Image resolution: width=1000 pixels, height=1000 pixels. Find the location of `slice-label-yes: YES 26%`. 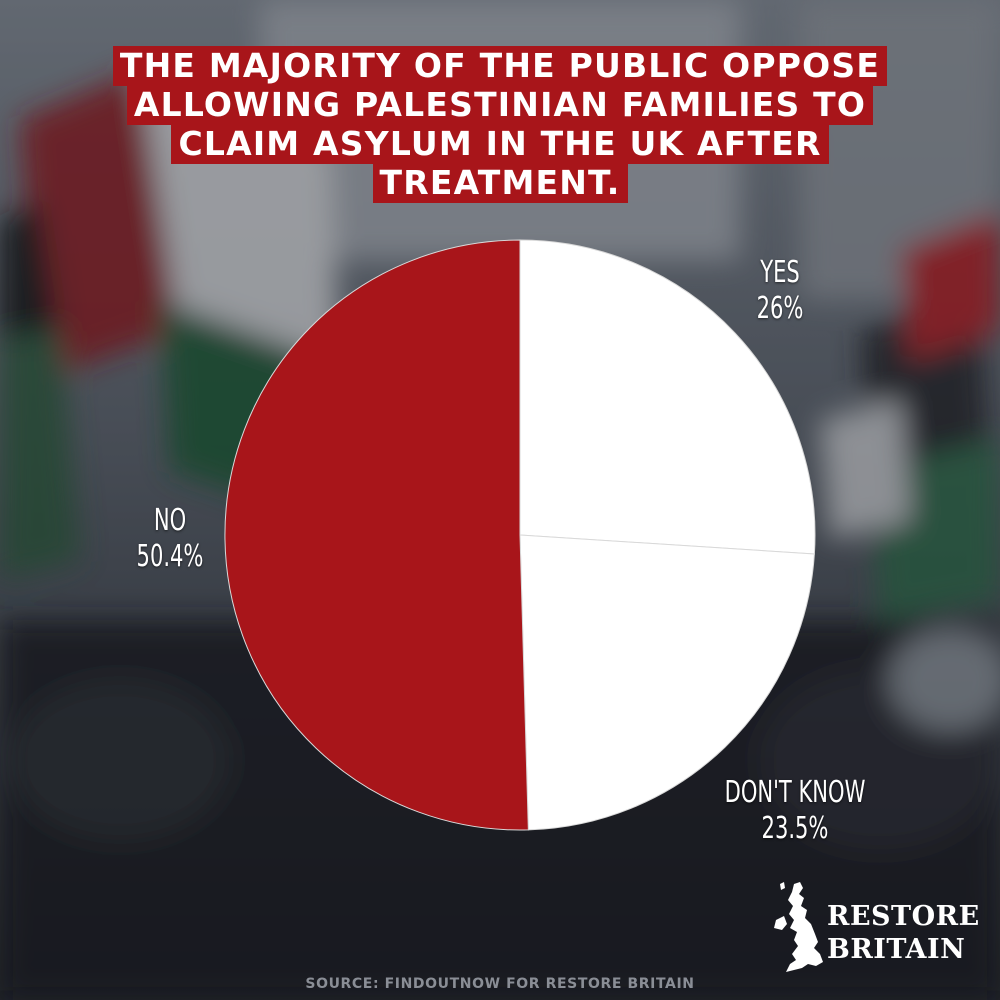

slice-label-yes: YES 26% is located at coordinates (780, 291).